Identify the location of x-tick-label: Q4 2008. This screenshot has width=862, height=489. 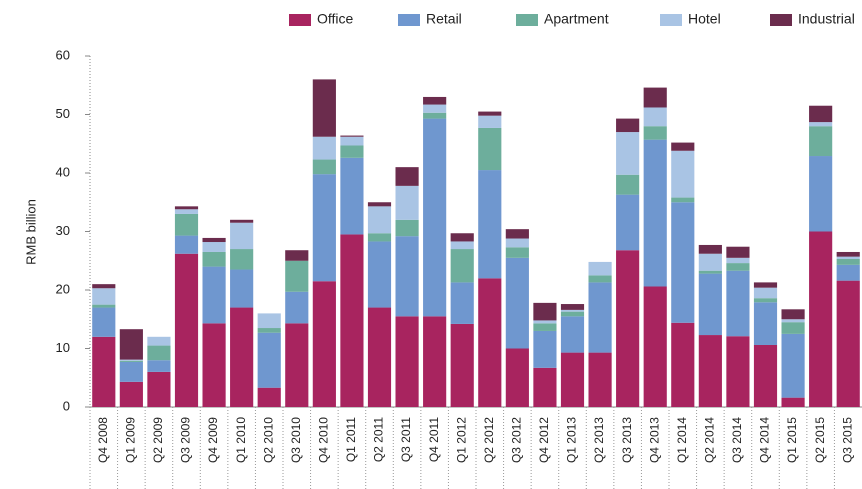
(103, 440).